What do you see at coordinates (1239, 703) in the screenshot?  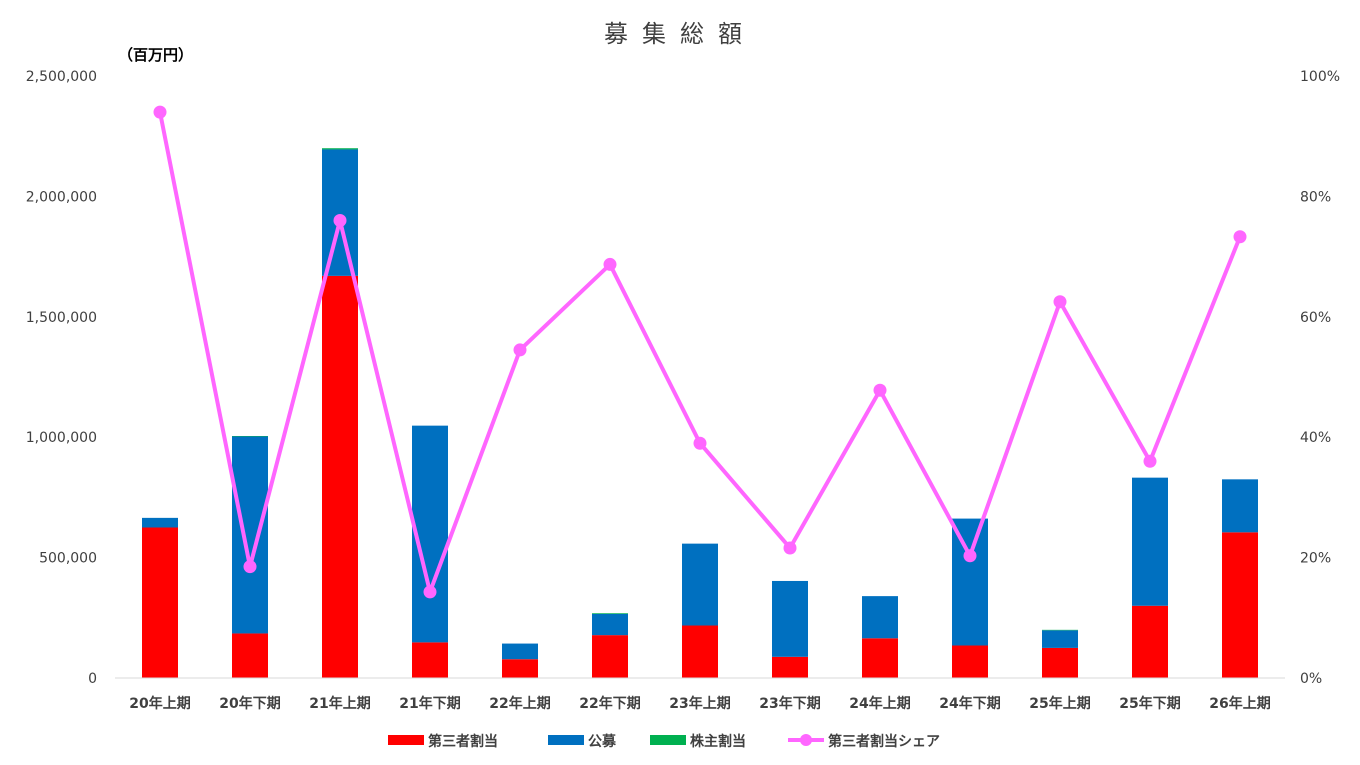 I see `category-label: 26年上期` at bounding box center [1239, 703].